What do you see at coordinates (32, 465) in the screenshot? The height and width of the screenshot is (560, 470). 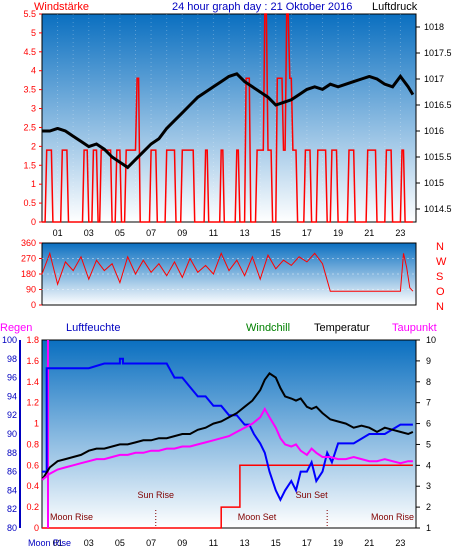 I see `rain-tick-label: 0.6` at bounding box center [32, 465].